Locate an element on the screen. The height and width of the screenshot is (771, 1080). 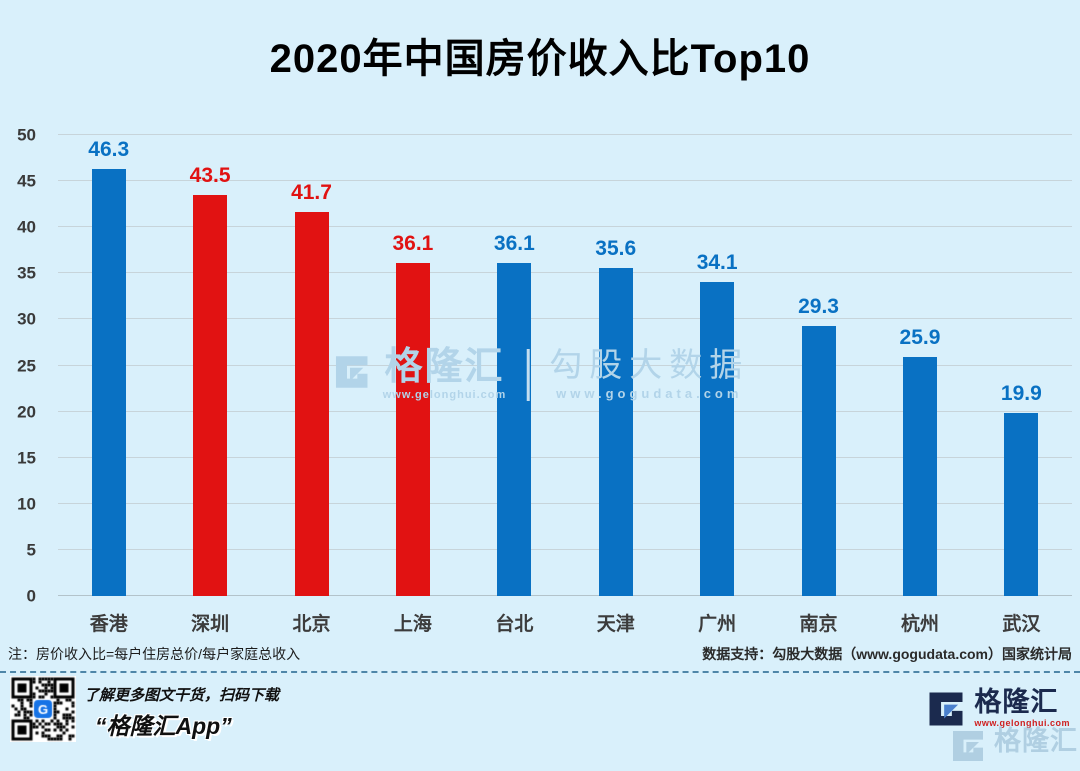
bar-value-label: 41.7 is located at coordinates (311, 192).